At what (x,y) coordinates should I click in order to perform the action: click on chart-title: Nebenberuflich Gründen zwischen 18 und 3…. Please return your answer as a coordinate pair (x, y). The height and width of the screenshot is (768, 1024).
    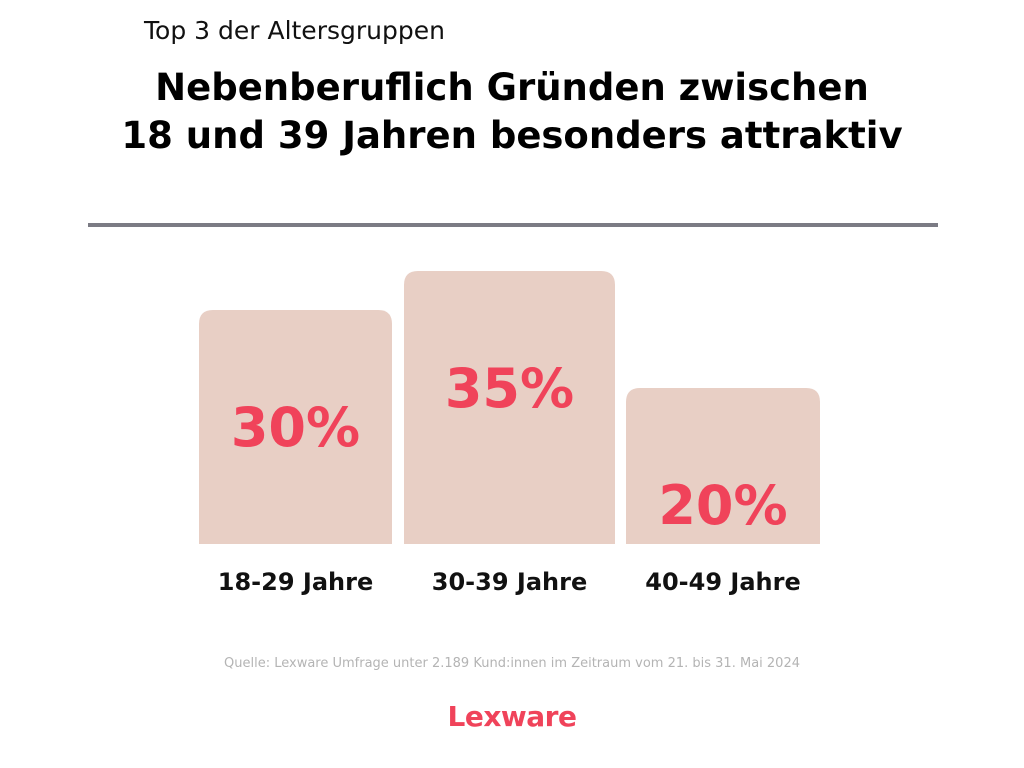
    Looking at the image, I should click on (512, 112).